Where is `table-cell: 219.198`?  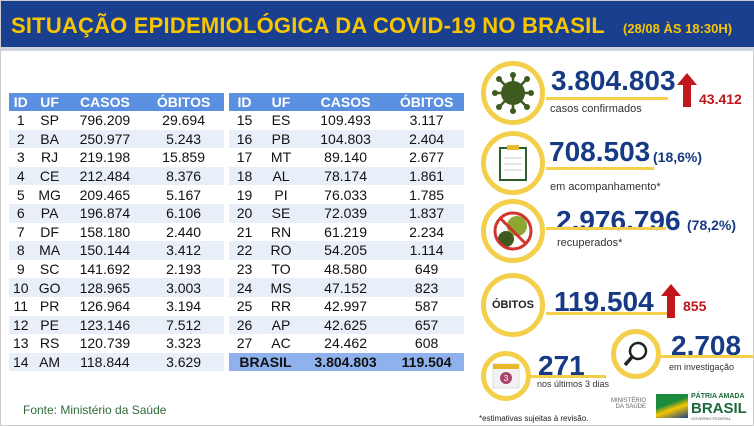 table-cell: 219.198 is located at coordinates (105, 157).